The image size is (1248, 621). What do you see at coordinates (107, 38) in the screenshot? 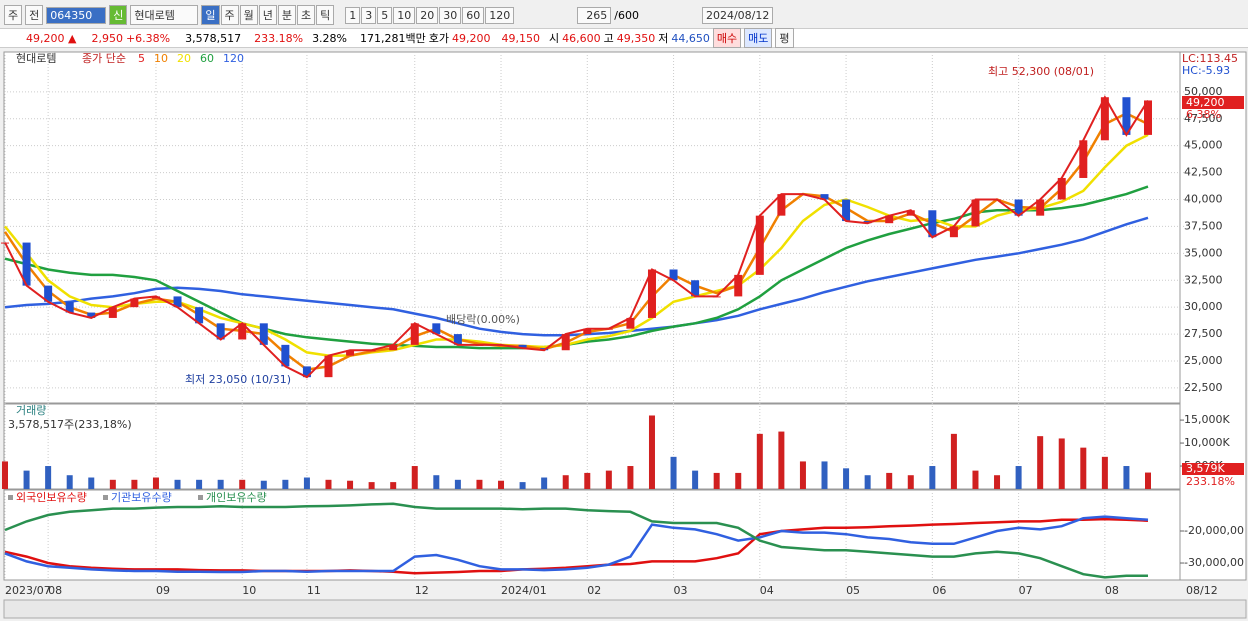
I see `change: 2,950` at bounding box center [107, 38].